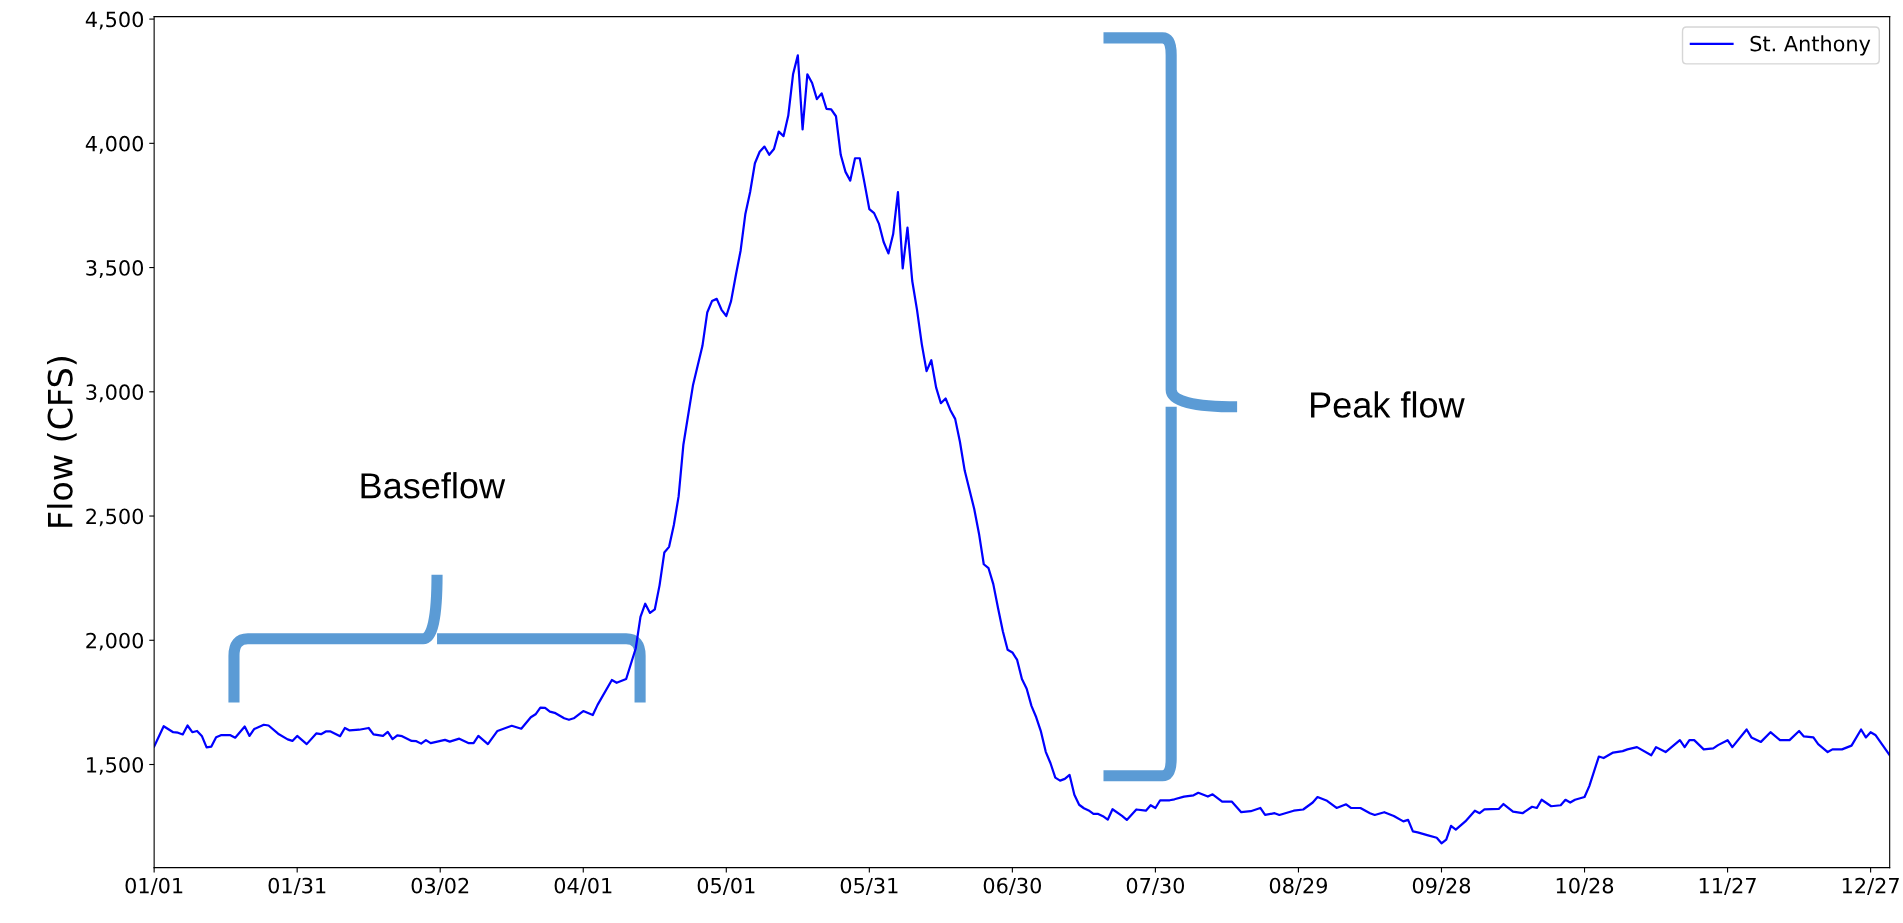  Describe the element at coordinates (869, 886) in the screenshot. I see `x-tick-label: 05/31` at that location.